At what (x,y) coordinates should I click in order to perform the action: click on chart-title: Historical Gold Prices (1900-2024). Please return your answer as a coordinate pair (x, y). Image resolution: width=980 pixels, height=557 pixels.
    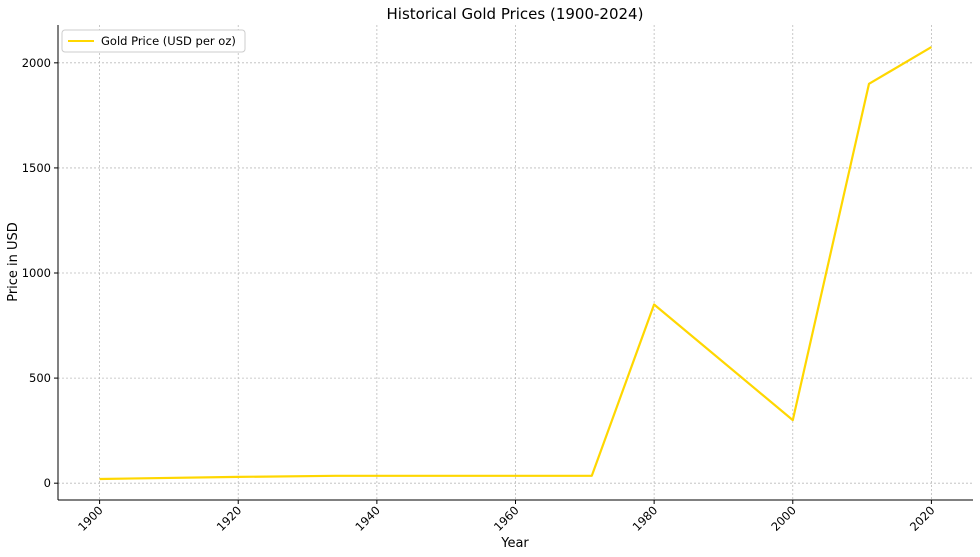
    Looking at the image, I should click on (515, 14).